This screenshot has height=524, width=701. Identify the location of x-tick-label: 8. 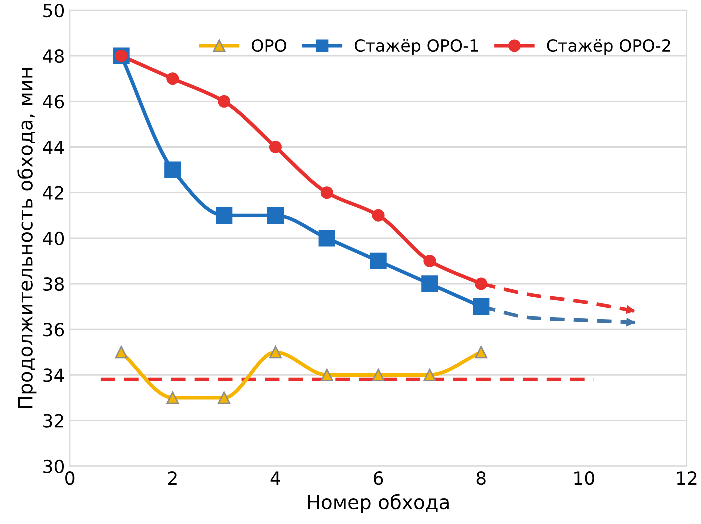
(481, 479).